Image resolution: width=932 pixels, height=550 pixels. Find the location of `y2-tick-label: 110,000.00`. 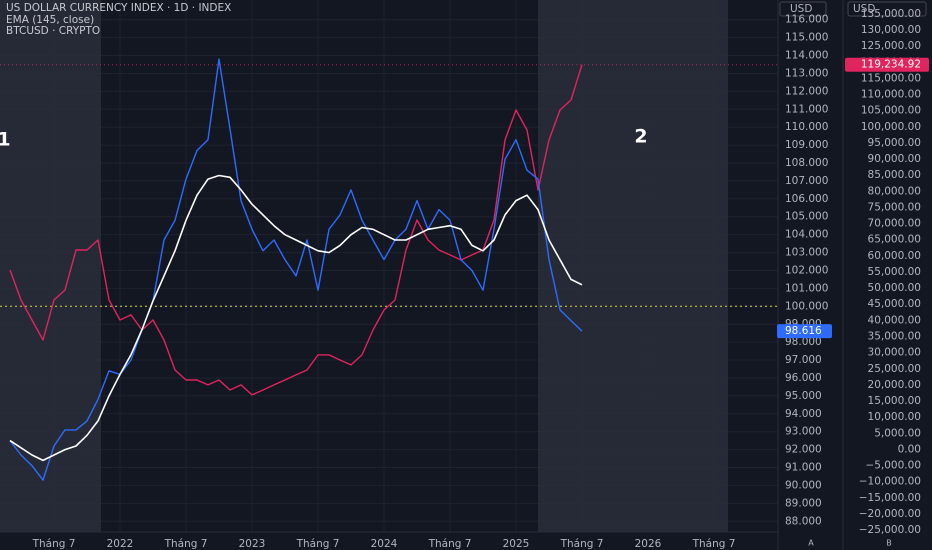

y2-tick-label: 110,000.00 is located at coordinates (891, 95).